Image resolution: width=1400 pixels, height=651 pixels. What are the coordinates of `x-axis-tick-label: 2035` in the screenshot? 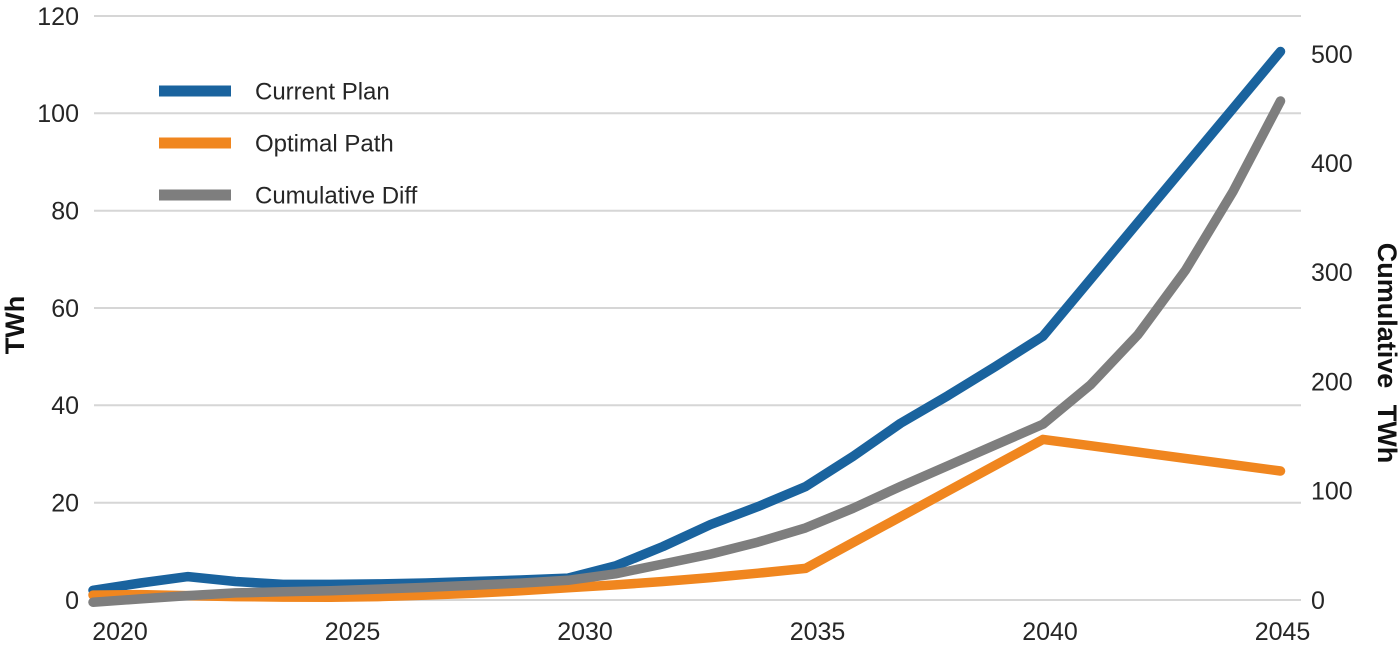 It's located at (818, 632).